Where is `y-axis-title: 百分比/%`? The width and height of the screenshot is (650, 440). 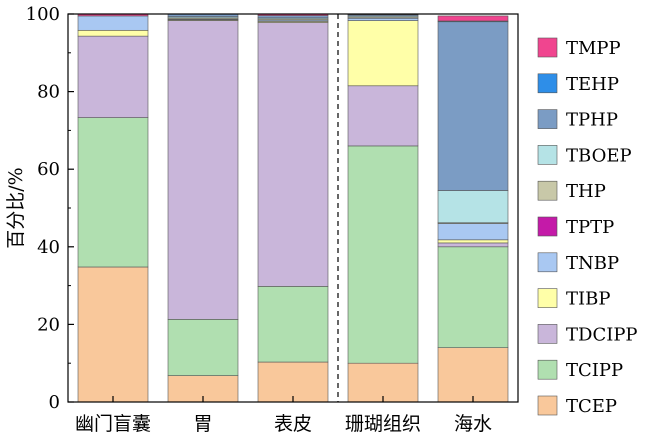 y-axis-title: 百分比/% is located at coordinates (16, 207).